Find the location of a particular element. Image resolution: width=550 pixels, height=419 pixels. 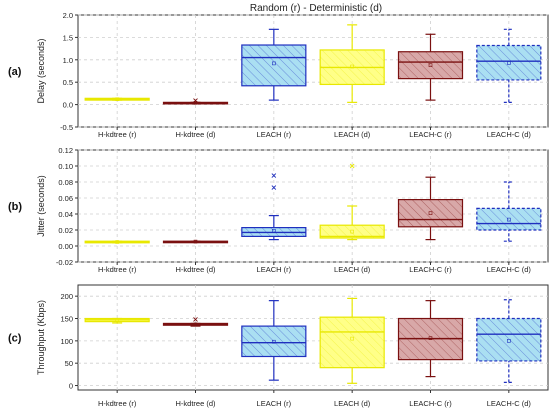

y-tick-label: 50 is located at coordinates (69, 363).